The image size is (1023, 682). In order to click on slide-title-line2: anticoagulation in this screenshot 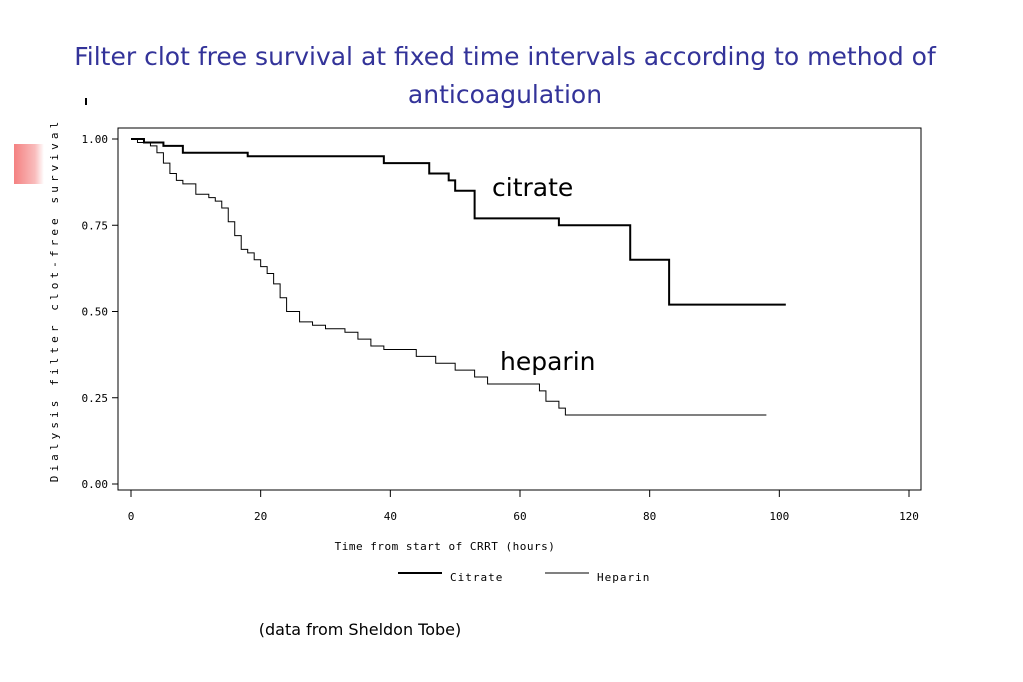, I will do `click(505, 94)`.